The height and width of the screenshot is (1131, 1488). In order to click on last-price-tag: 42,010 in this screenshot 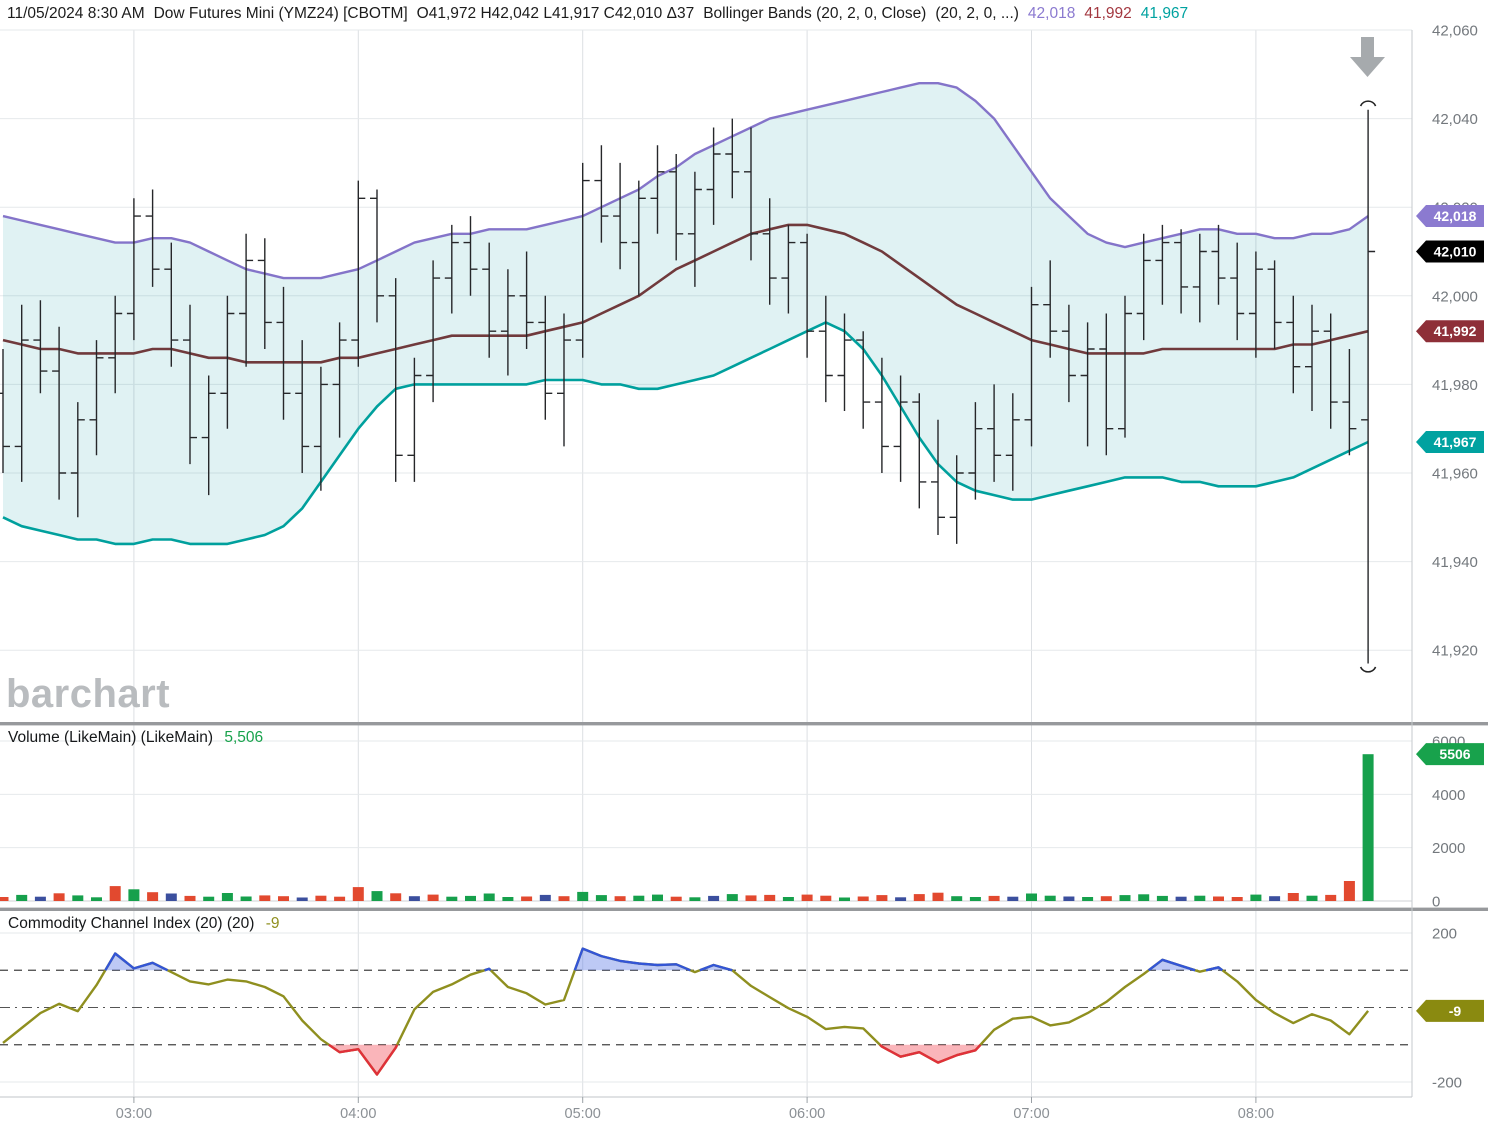, I will do `click(1450, 251)`.